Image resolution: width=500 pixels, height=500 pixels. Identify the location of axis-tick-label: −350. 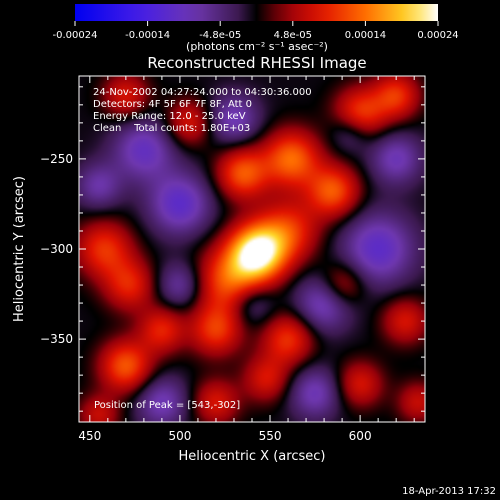
(56, 339).